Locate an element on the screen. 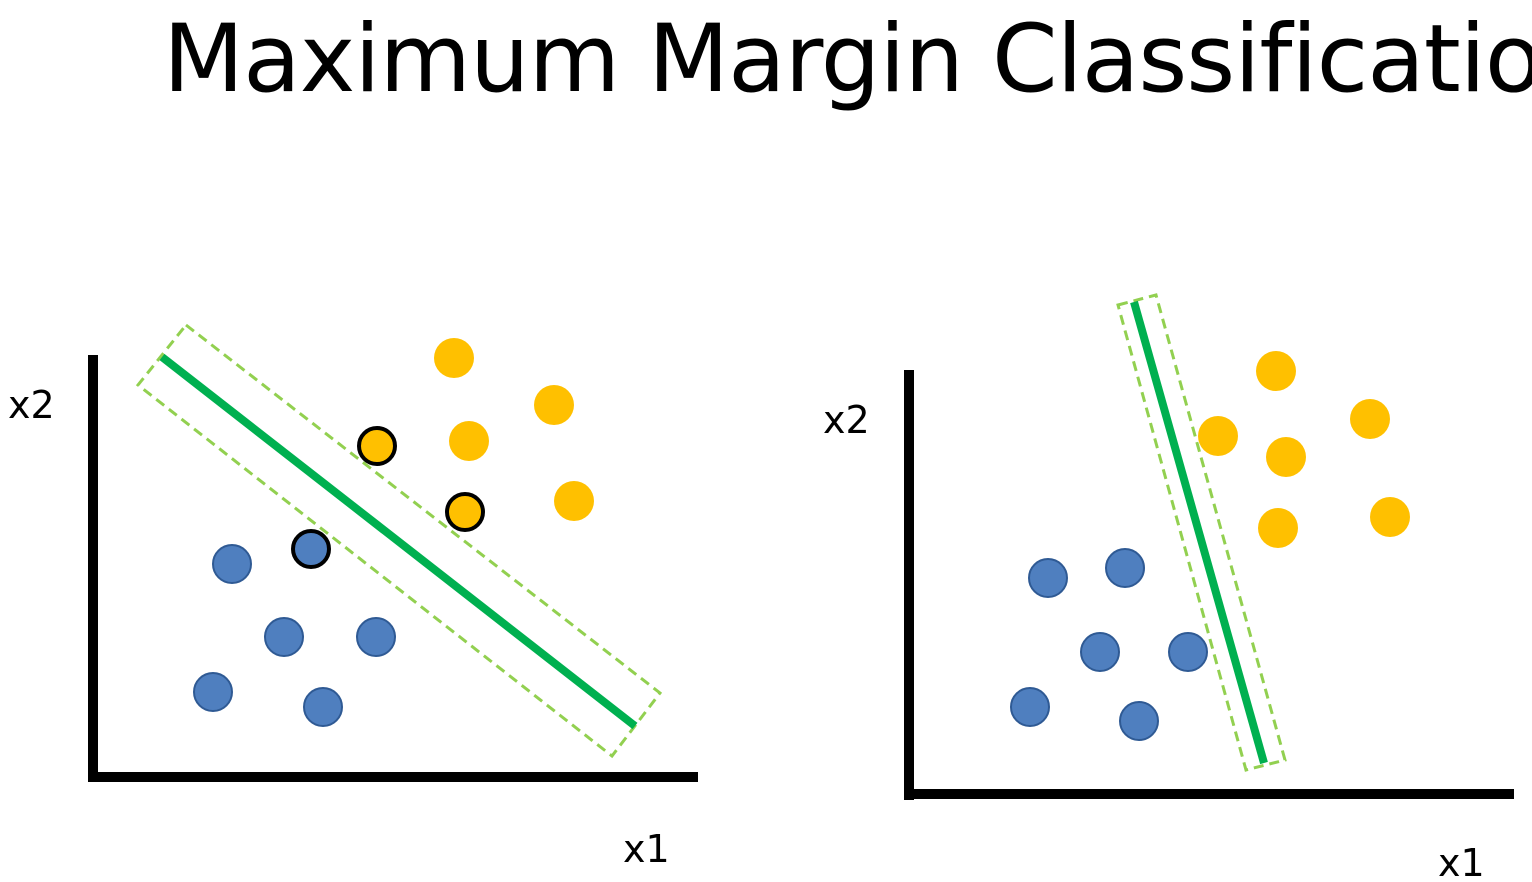 Image resolution: width=1532 pixels, height=882 pixels. left-y-axis-label: x2 is located at coordinates (31, 405).